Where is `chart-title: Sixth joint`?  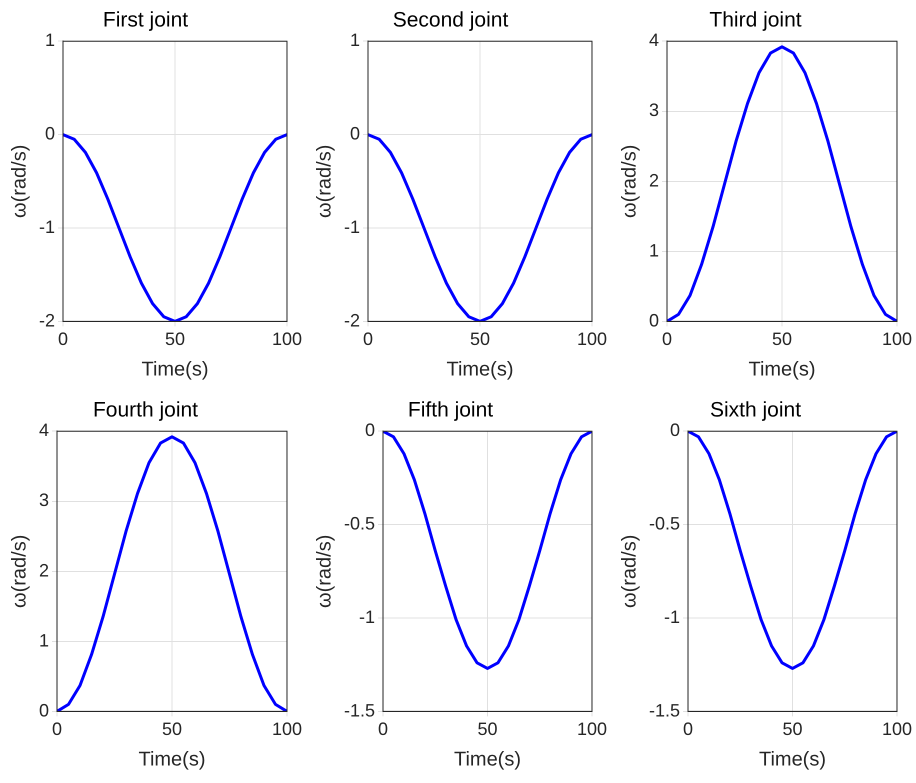
chart-title: Sixth joint is located at coordinates (756, 410).